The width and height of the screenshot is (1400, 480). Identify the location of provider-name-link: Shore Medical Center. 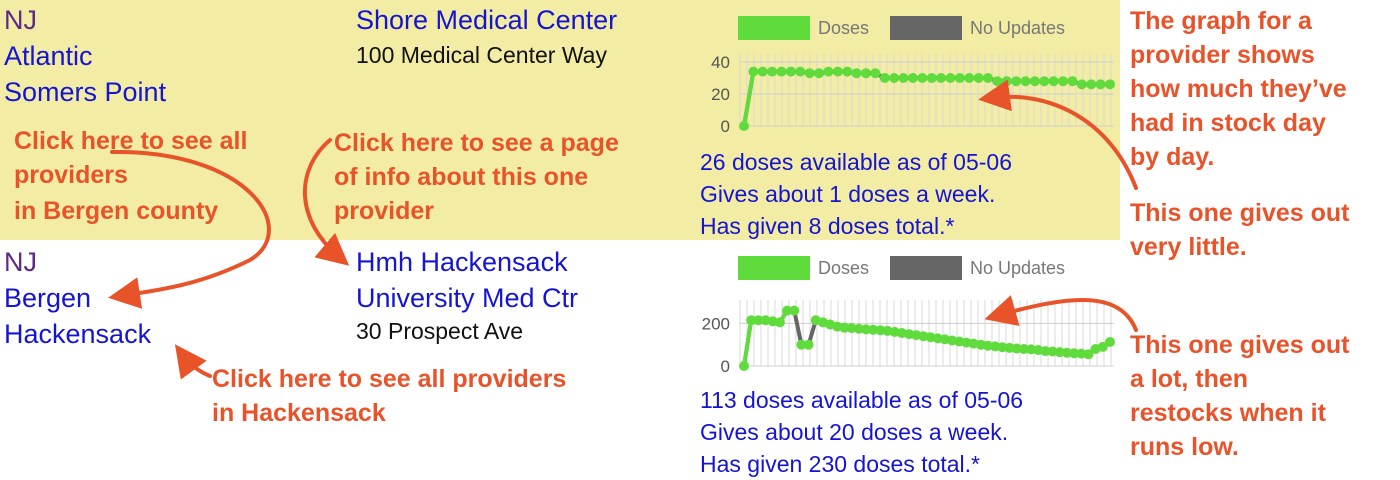
(487, 20).